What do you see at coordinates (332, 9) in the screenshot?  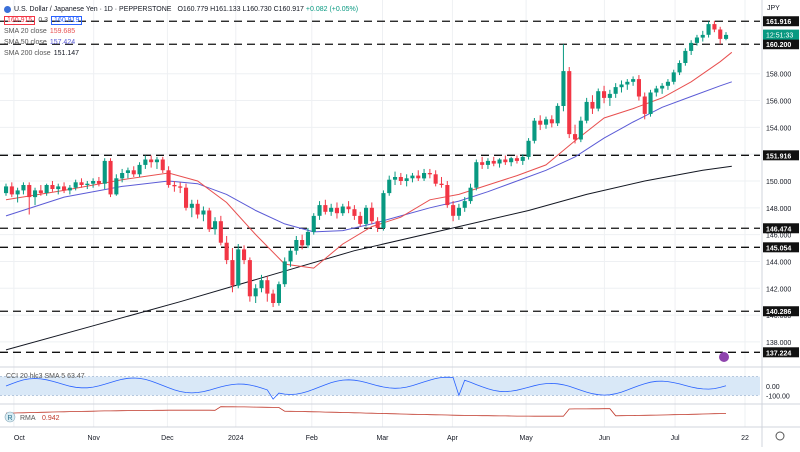 I see `price-change: +0.082 (+0.05%)` at bounding box center [332, 9].